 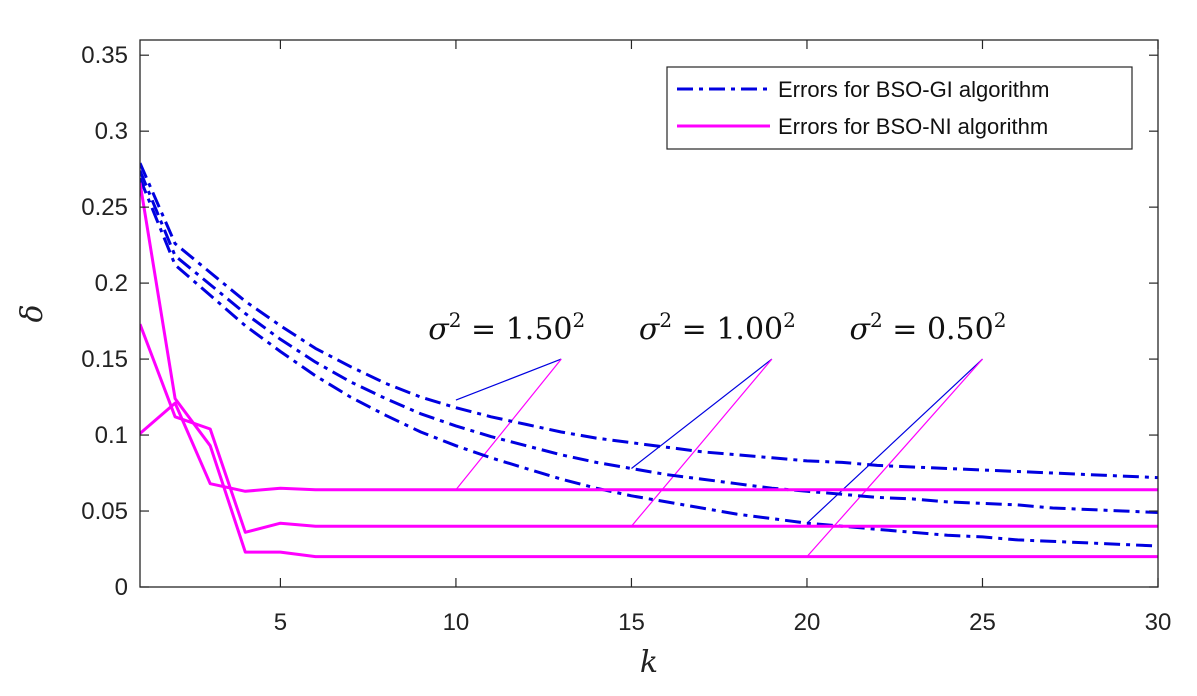 What do you see at coordinates (104, 55) in the screenshot?
I see `y-tick-label: 0.35` at bounding box center [104, 55].